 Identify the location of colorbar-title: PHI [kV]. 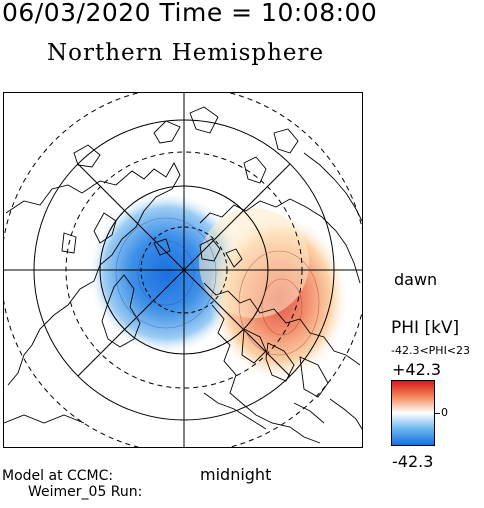
(425, 328).